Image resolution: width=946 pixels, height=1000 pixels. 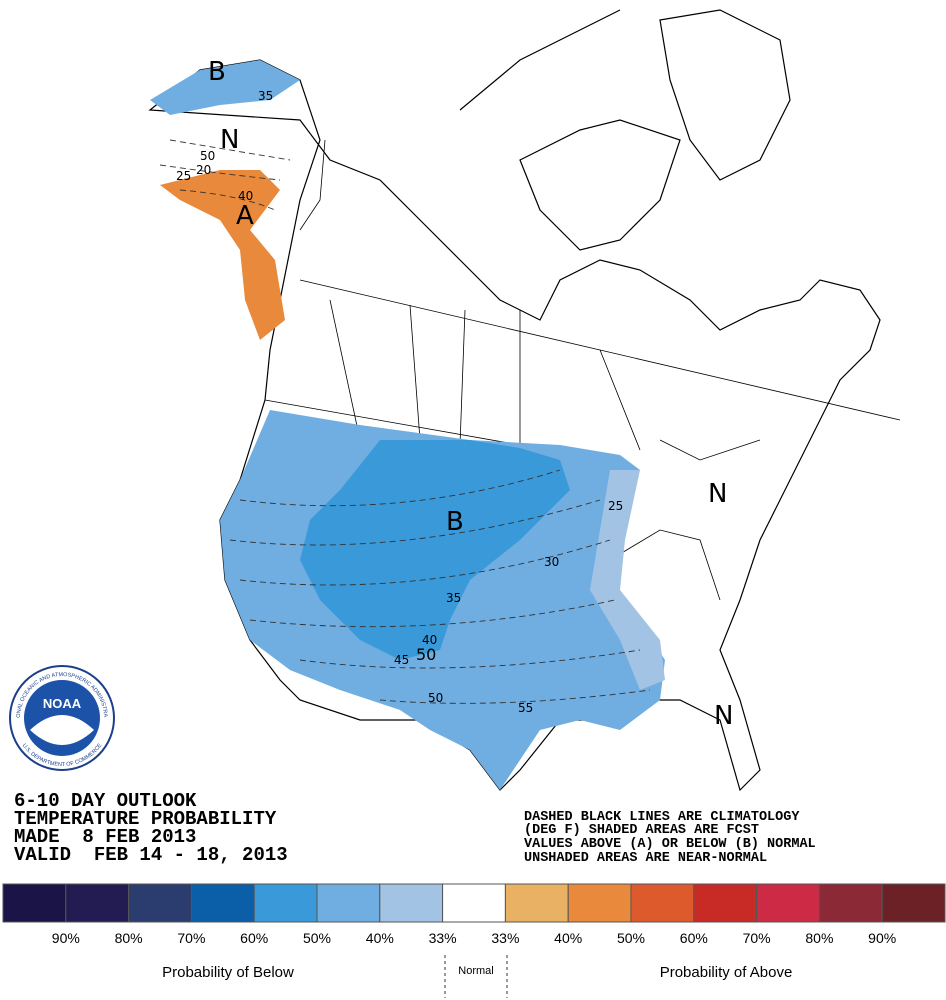 What do you see at coordinates (62, 703) in the screenshot?
I see `logo-name: NOAA` at bounding box center [62, 703].